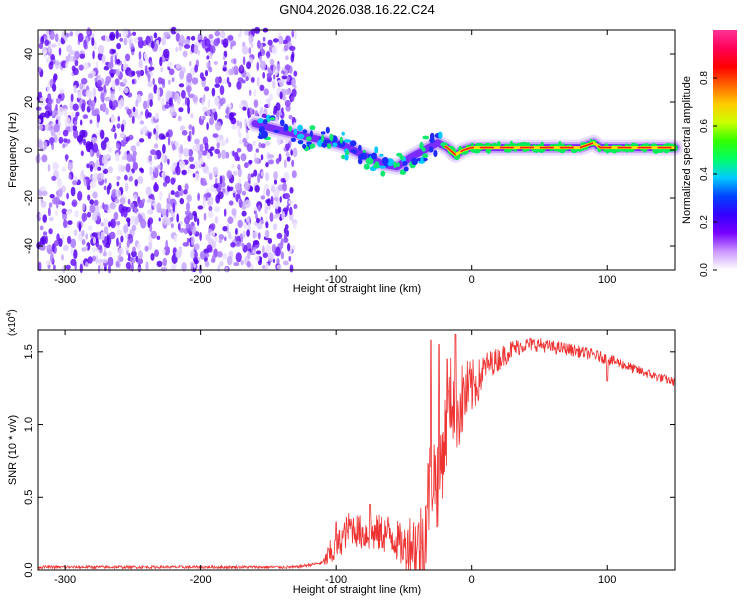  I want to click on x-tick-label: 100, so click(607, 580).